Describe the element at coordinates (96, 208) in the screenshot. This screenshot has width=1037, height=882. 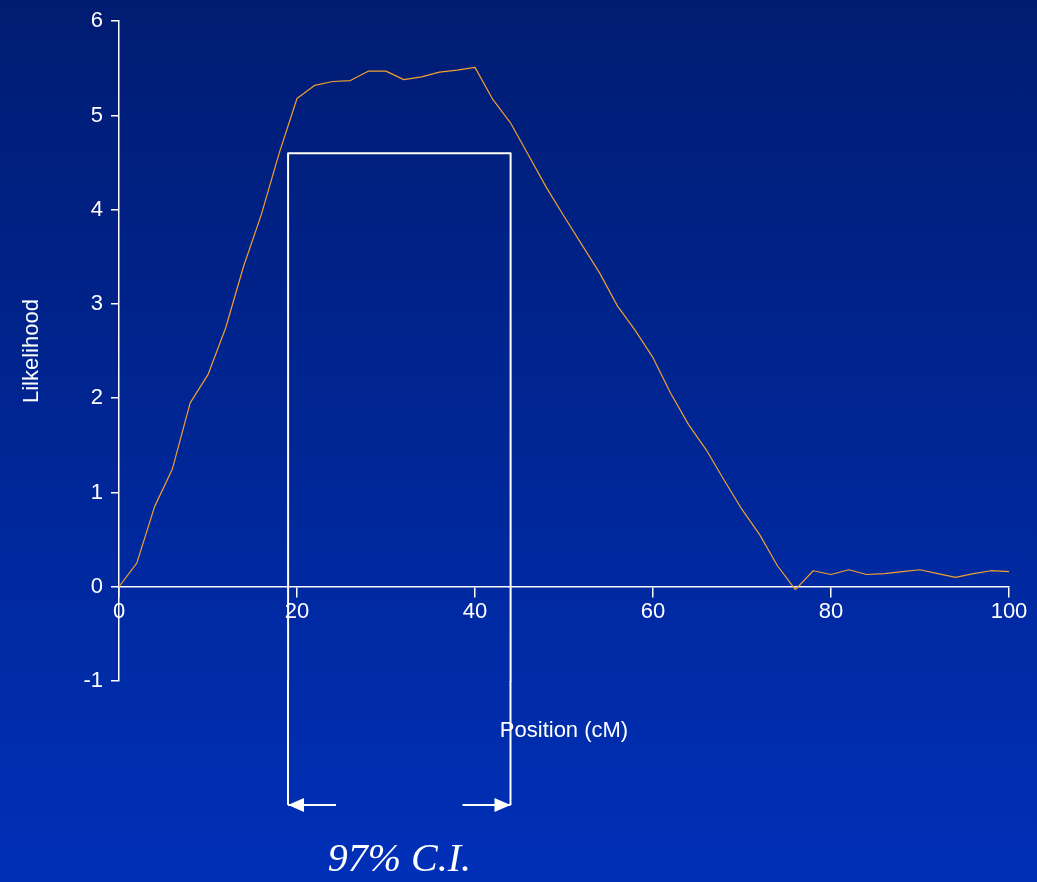
I see `y-tick-label: 4` at that location.